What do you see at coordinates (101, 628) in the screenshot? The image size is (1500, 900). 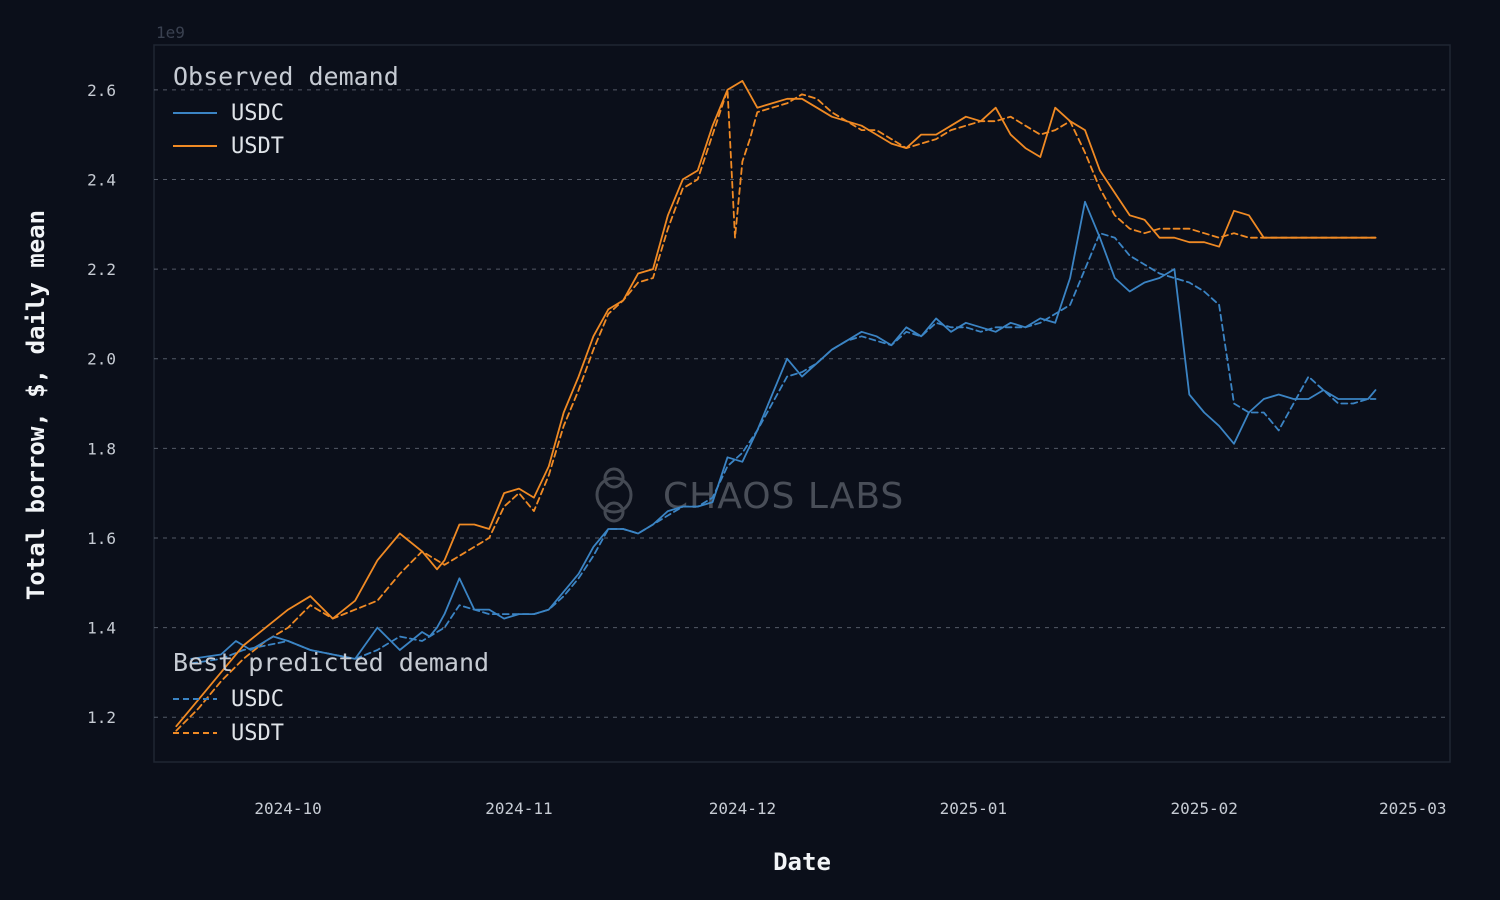 I see `y-tick-label: 1.4` at bounding box center [101, 628].